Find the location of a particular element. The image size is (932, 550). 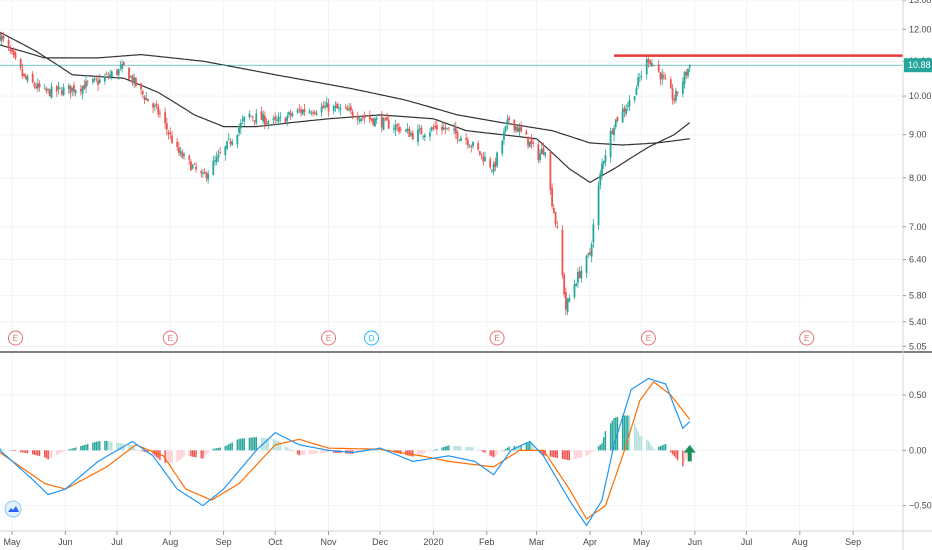

event-badge is located at coordinates (372, 338).